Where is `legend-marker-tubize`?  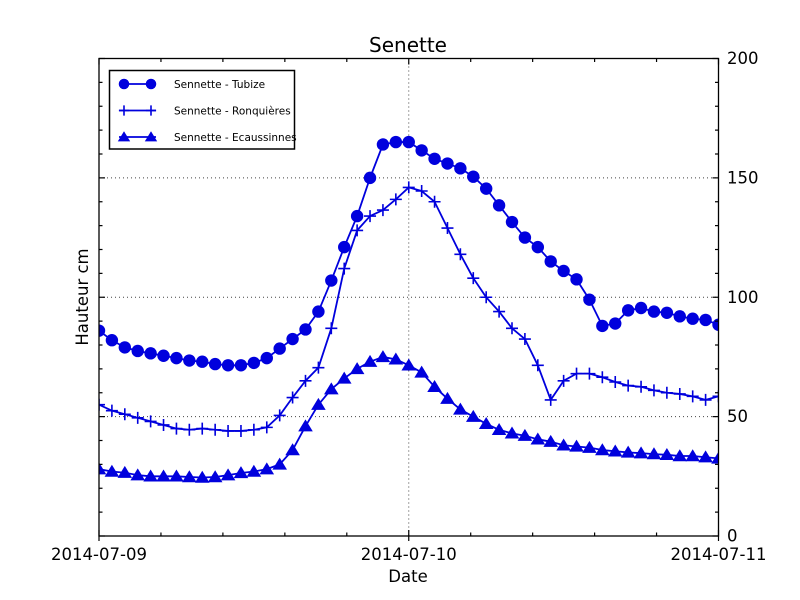 legend-marker-tubize is located at coordinates (137, 84).